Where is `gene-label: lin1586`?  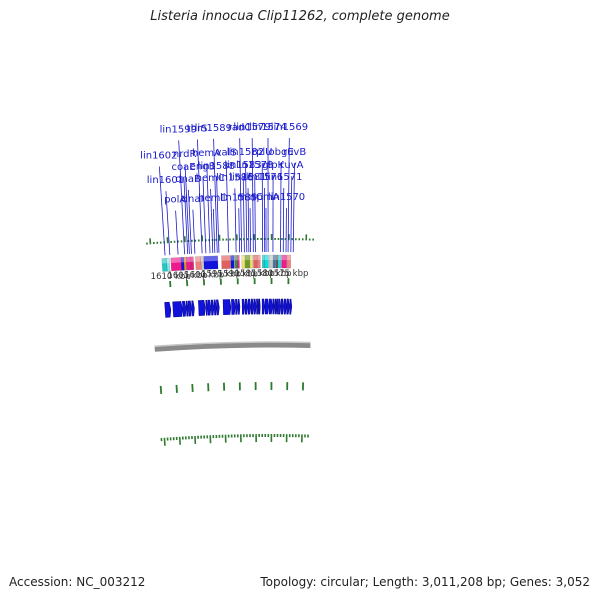
gene-label: lin1586 is located at coordinates (234, 177).